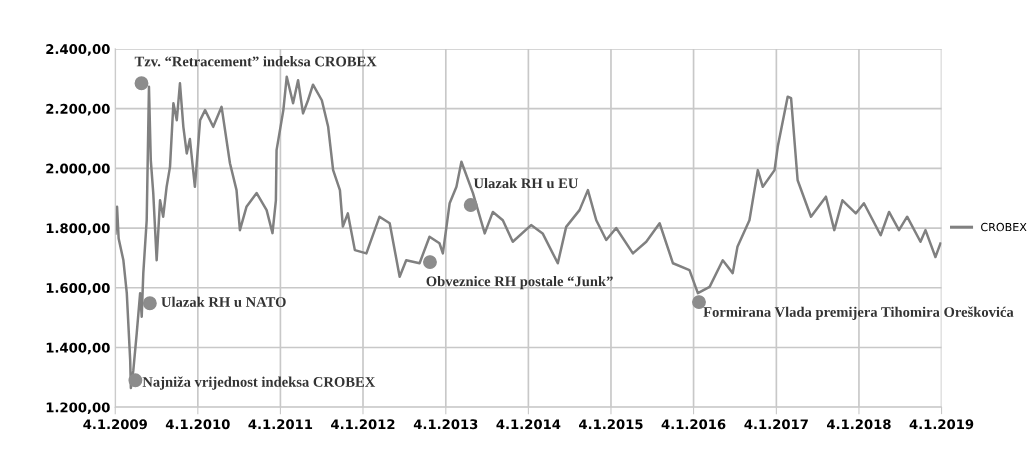 This screenshot has height=457, width=1029. Describe the element at coordinates (611, 424) in the screenshot. I see `x-tick-label: 4.1.2015` at that location.